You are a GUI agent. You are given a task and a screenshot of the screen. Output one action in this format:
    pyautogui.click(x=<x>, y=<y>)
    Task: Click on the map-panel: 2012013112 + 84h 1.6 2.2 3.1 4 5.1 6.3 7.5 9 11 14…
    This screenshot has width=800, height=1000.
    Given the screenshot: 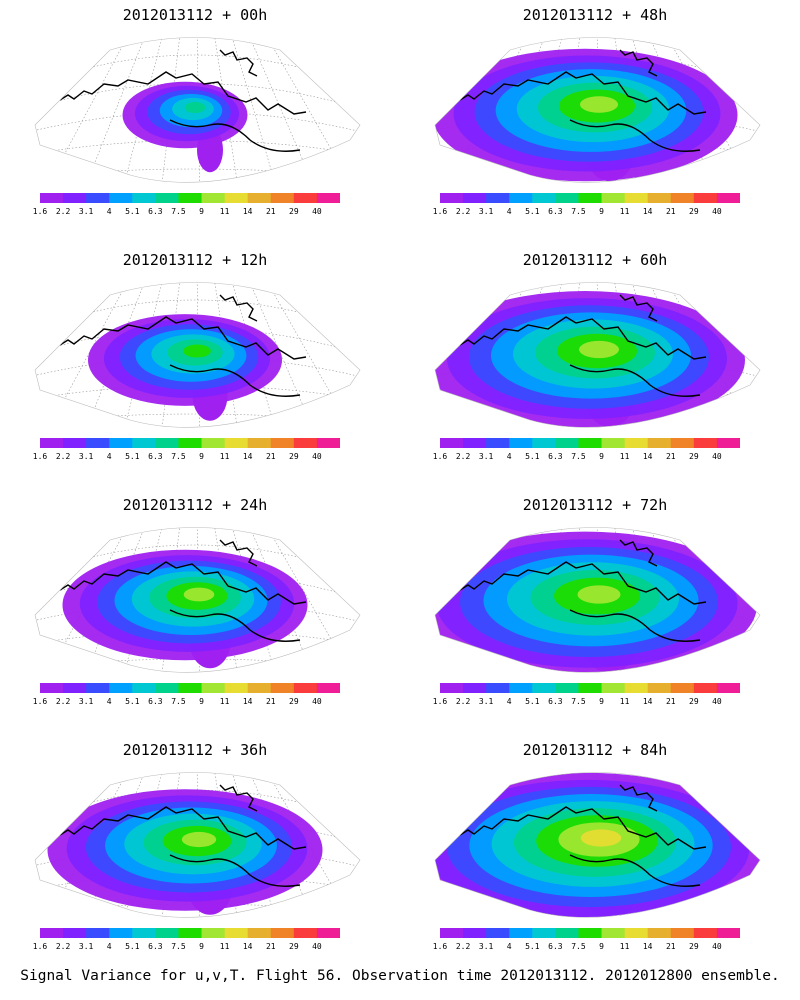 What is the action you would take?
    pyautogui.click(x=595, y=857)
    